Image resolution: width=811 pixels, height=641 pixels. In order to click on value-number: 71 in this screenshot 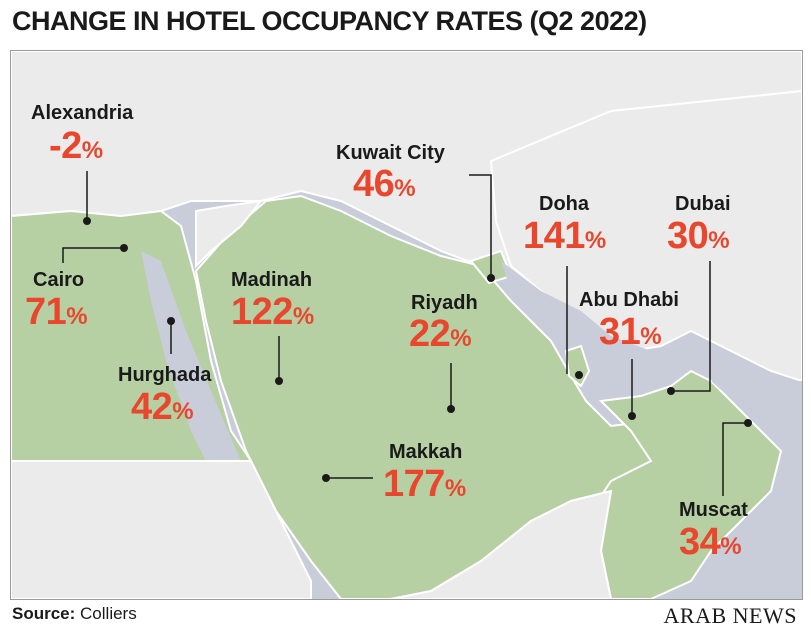, I will do `click(46, 312)`.